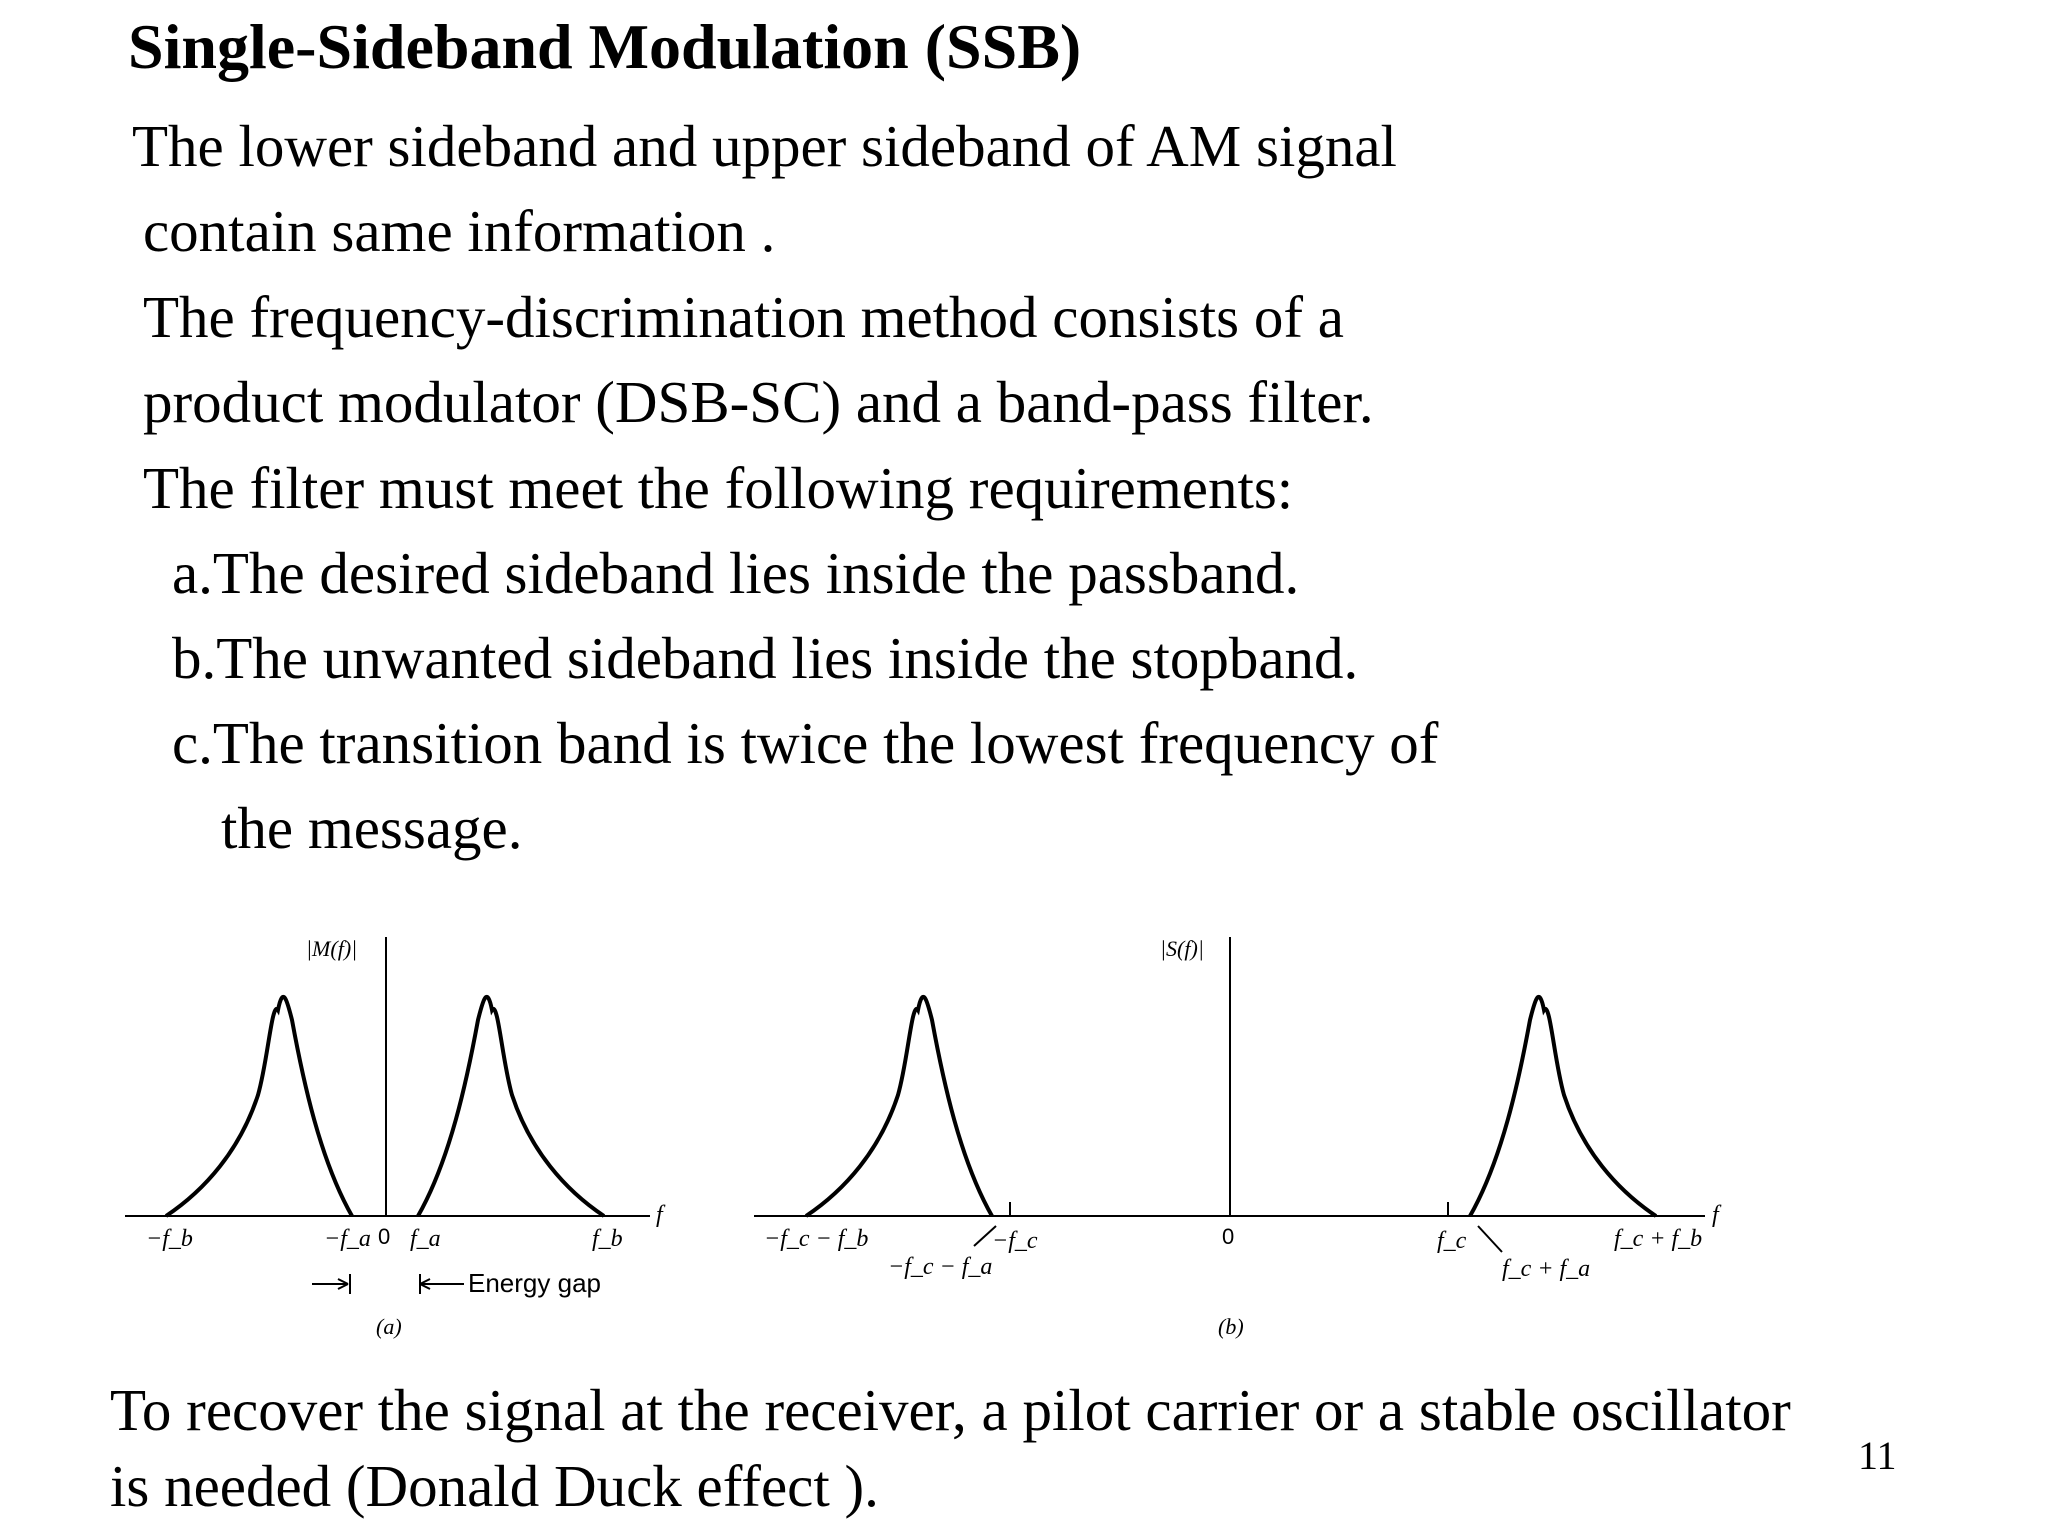 The image size is (2048, 1536). Describe the element at coordinates (384, 1236) in the screenshot. I see `fig-a-tick-zero: 0` at that location.